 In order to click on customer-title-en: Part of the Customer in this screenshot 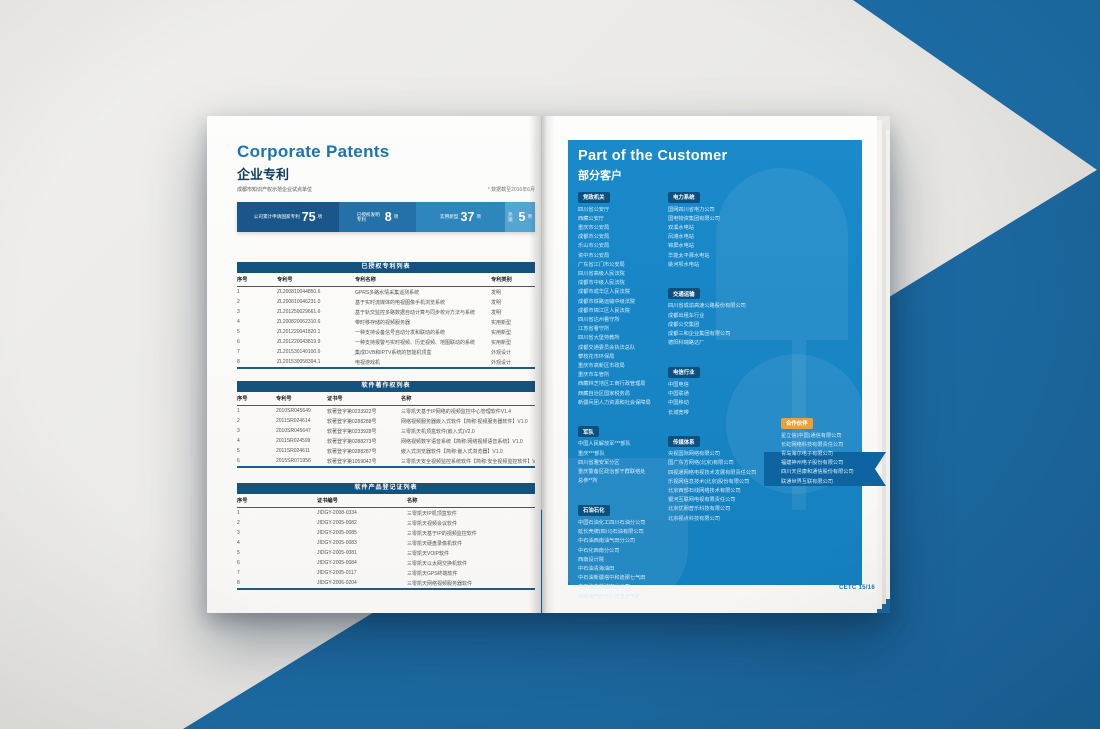, I will do `click(653, 156)`.